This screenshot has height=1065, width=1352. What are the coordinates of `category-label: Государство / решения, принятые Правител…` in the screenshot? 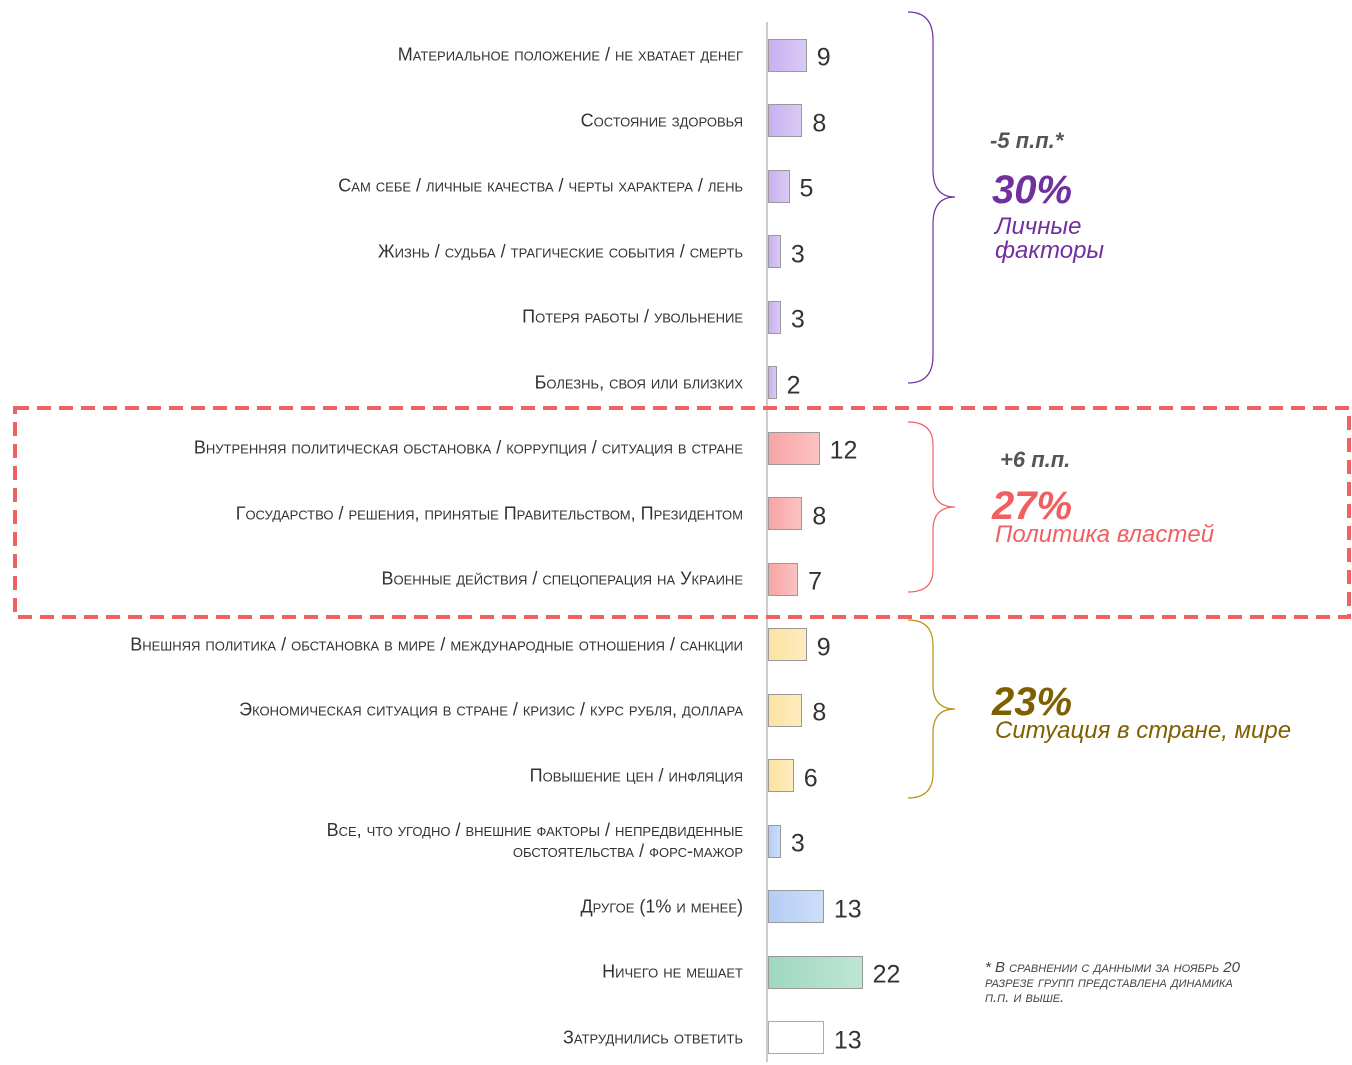 It's located at (489, 513).